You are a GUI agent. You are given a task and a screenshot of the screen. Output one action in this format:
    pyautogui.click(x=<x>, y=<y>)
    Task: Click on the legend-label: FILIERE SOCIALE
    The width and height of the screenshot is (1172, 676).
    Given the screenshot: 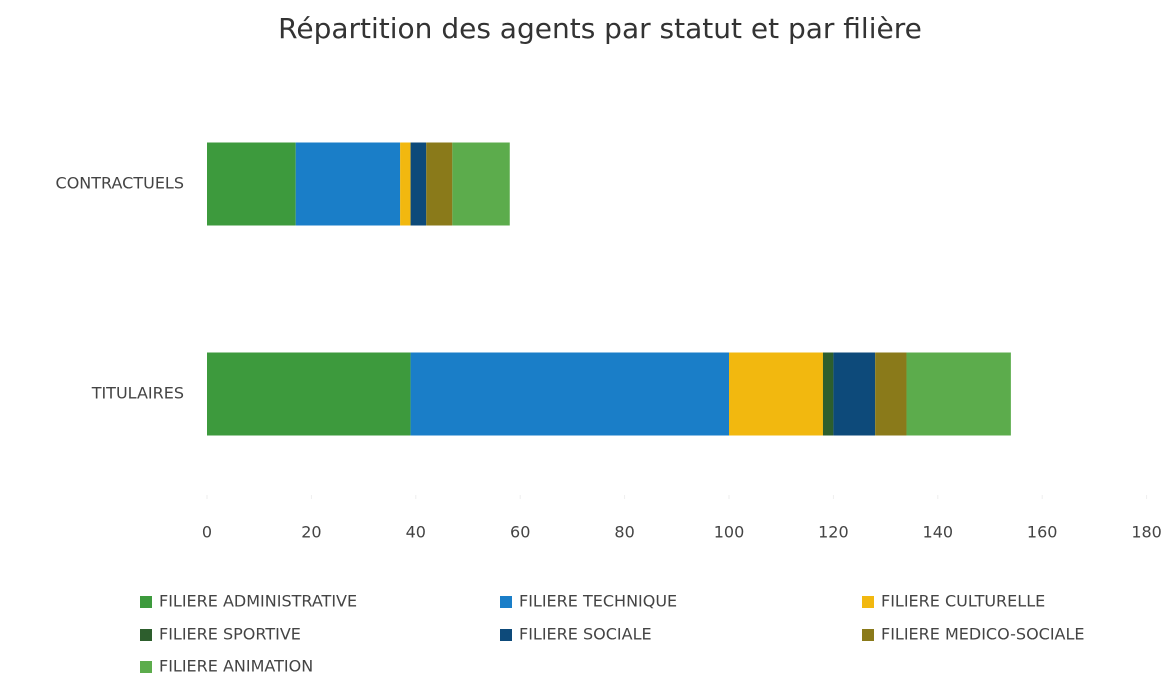 What is the action you would take?
    pyautogui.click(x=585, y=634)
    